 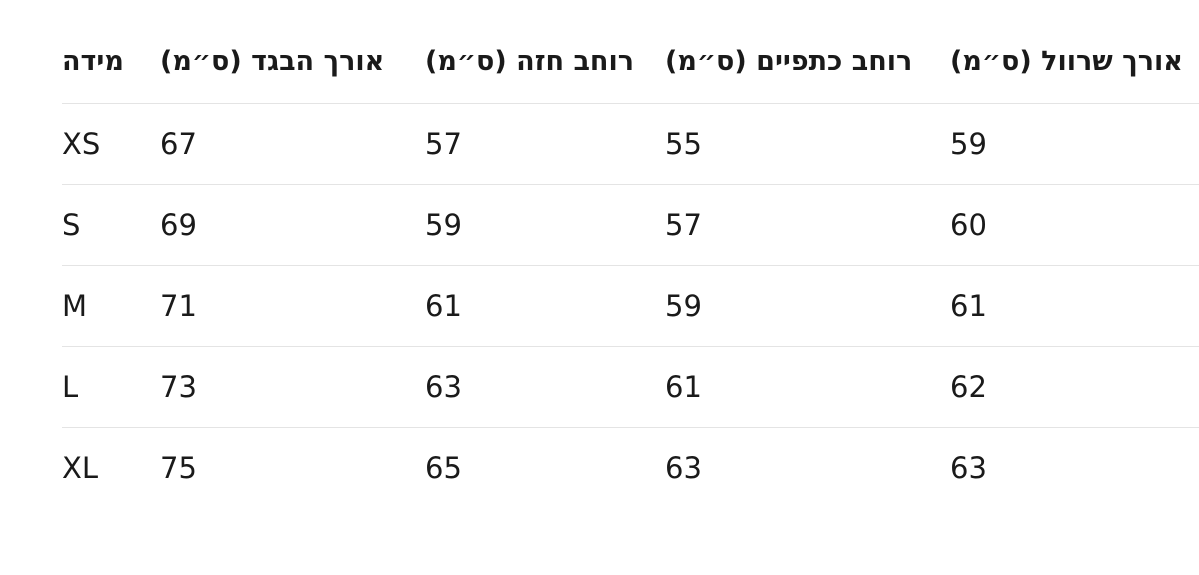 I want to click on garment-length-cell: 69, so click(x=292, y=225).